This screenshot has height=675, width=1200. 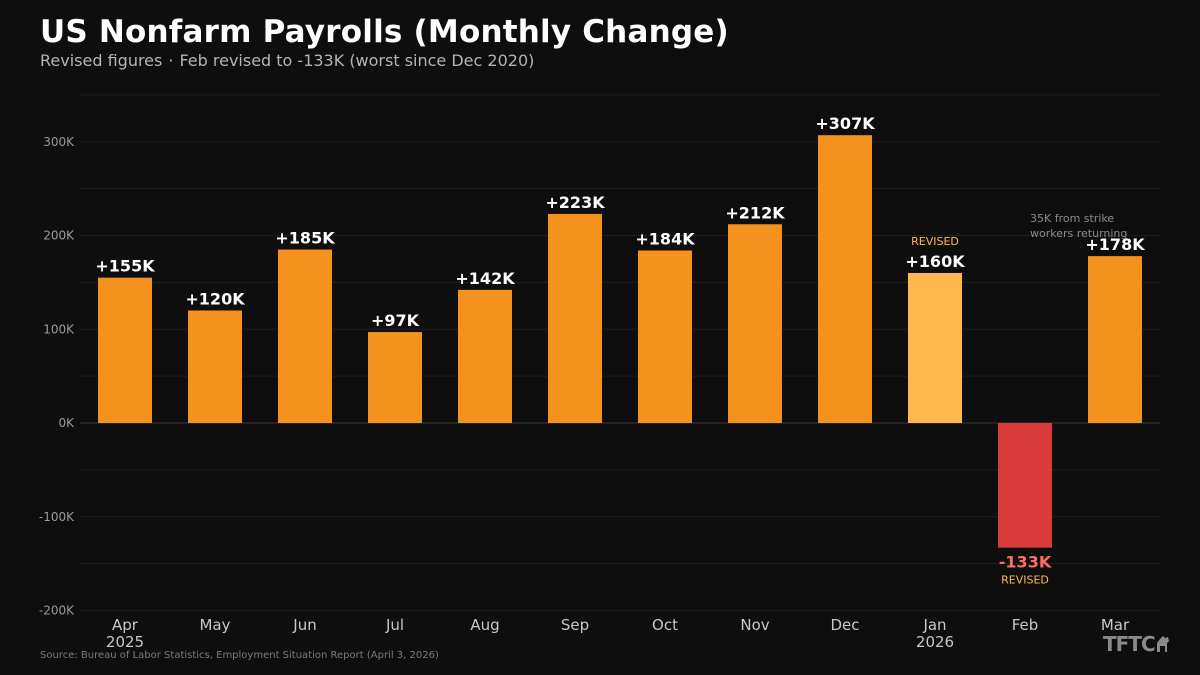 I want to click on y-axis-ticks: -200K -100K 0K 100K 200K 300K, so click(x=57, y=376).